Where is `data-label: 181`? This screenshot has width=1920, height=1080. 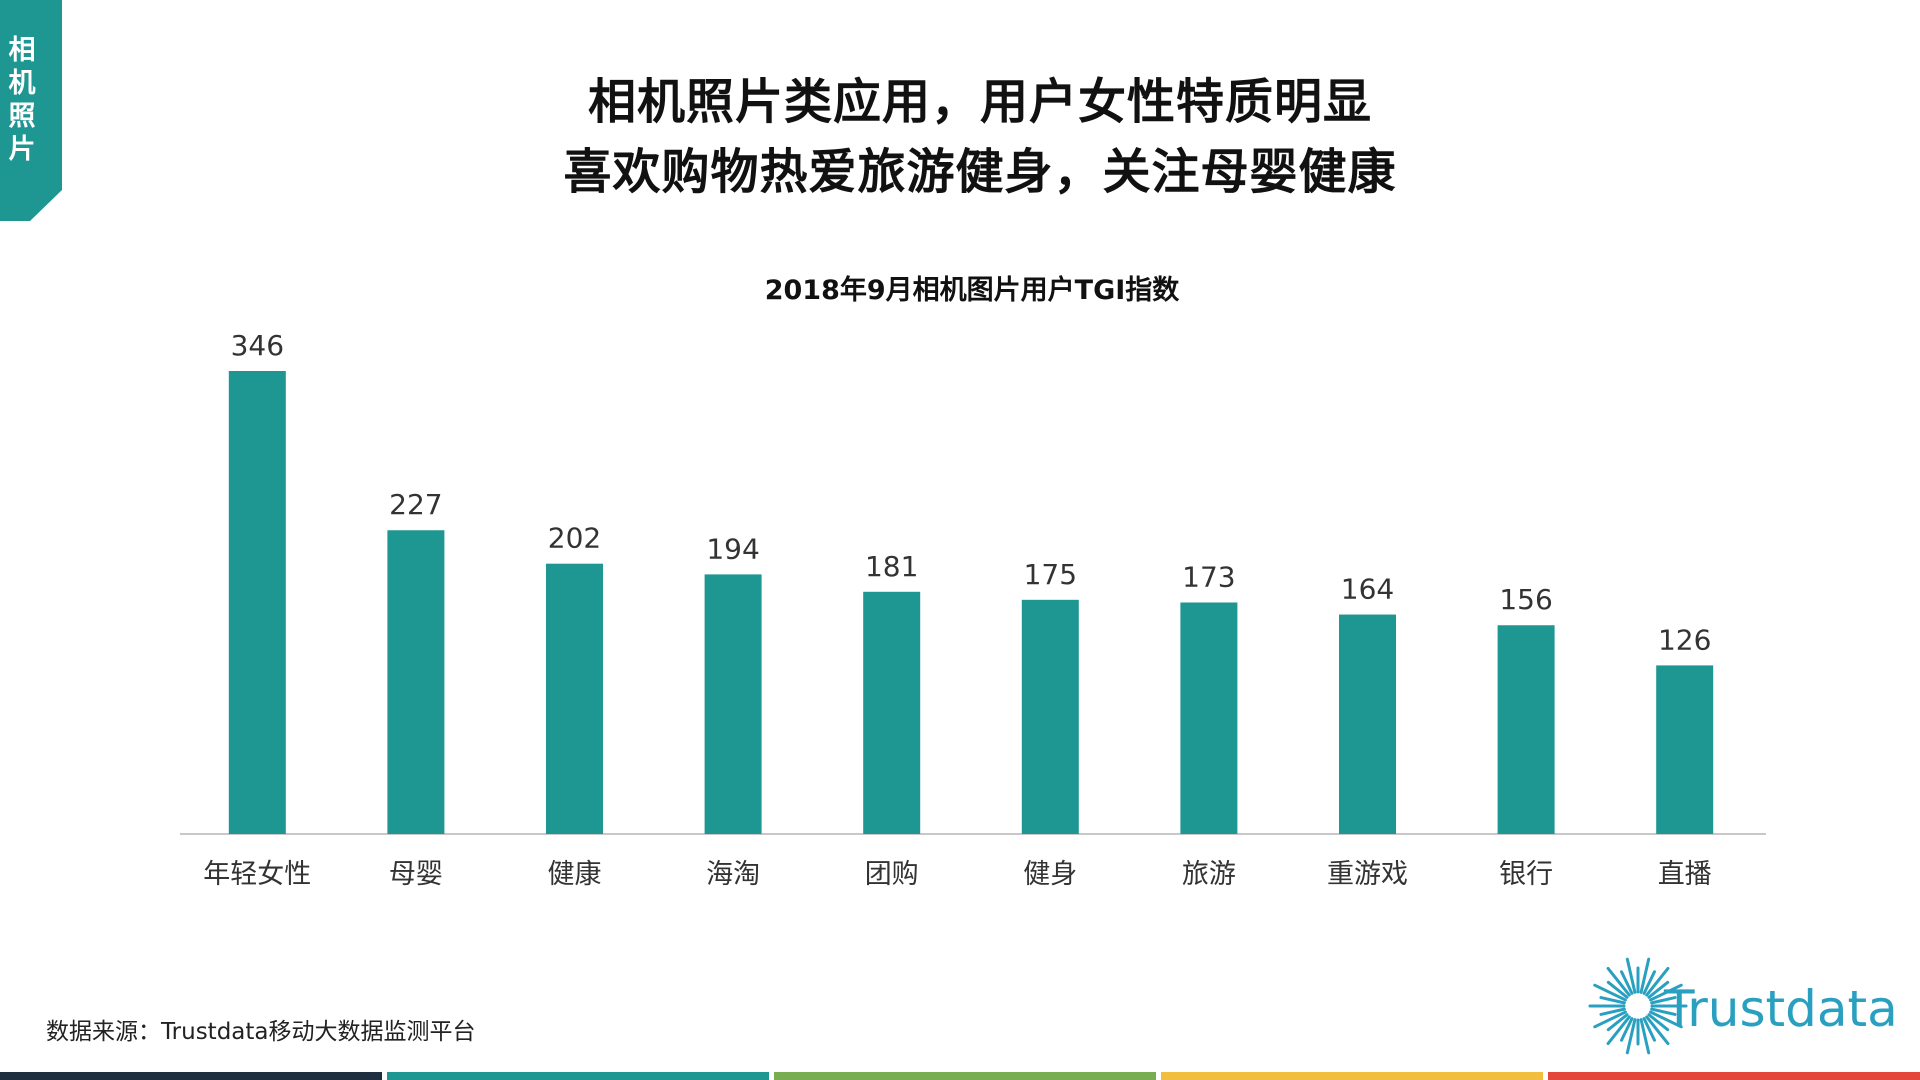
data-label: 181 is located at coordinates (891, 566).